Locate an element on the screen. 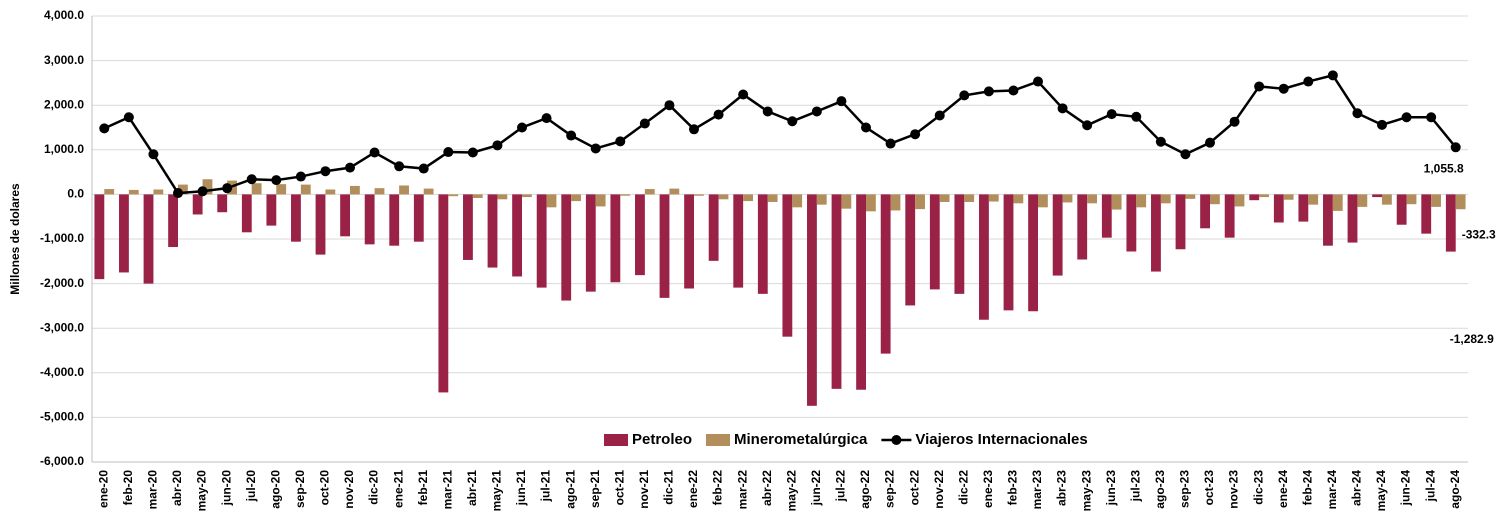  x-tick-label: jun-20 is located at coordinates (226, 488).